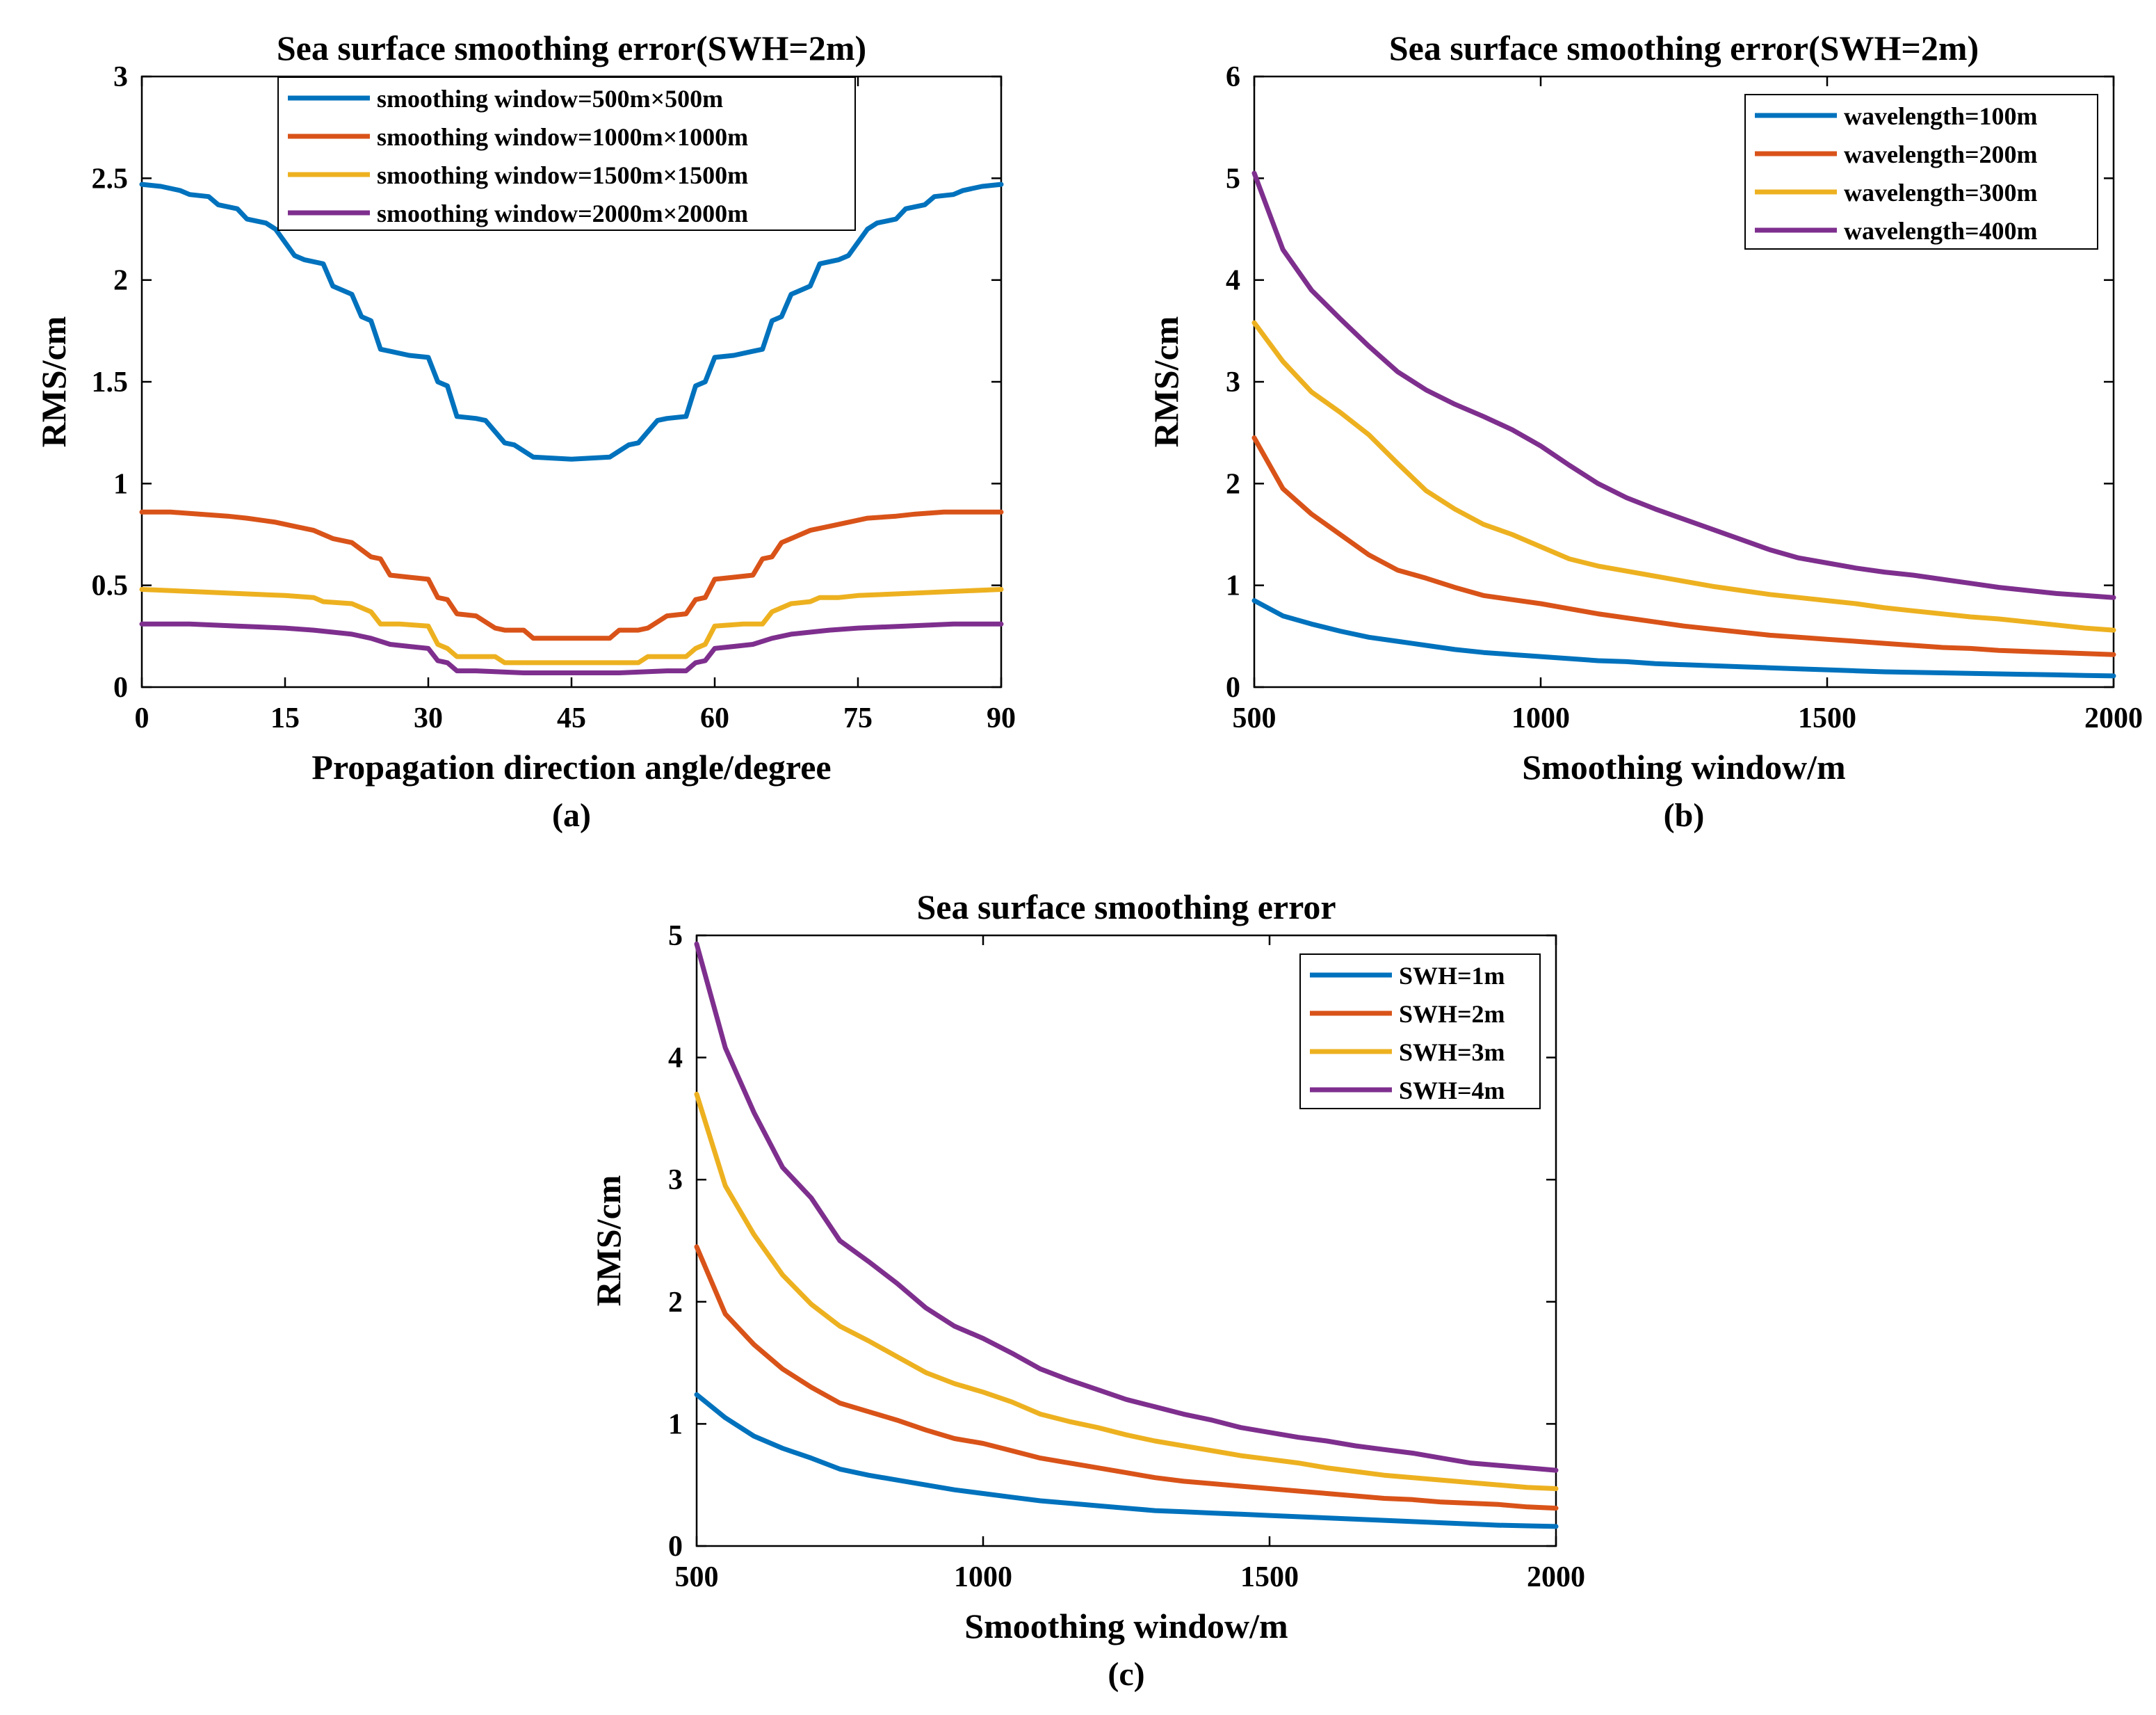 The width and height of the screenshot is (2156, 1715). I want to click on legend-label: SWH=3m, so click(1452, 1052).